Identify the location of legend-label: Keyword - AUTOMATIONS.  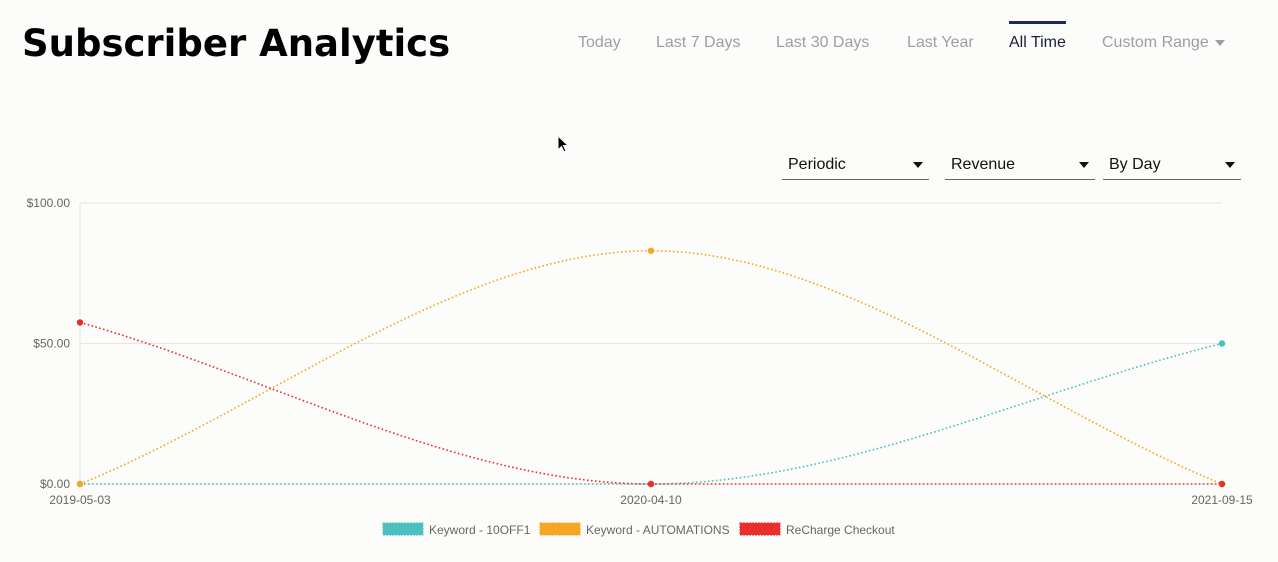
(658, 530).